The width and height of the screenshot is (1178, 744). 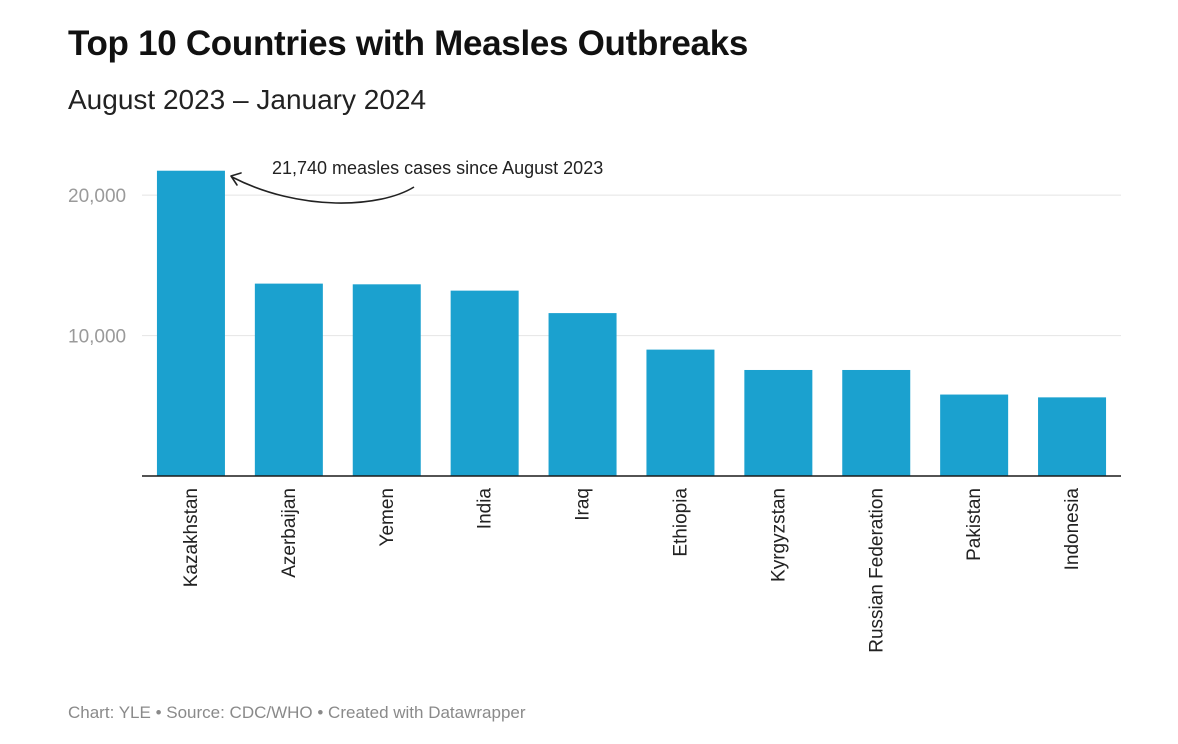 What do you see at coordinates (485, 509) in the screenshot?
I see `x-tick-label: India` at bounding box center [485, 509].